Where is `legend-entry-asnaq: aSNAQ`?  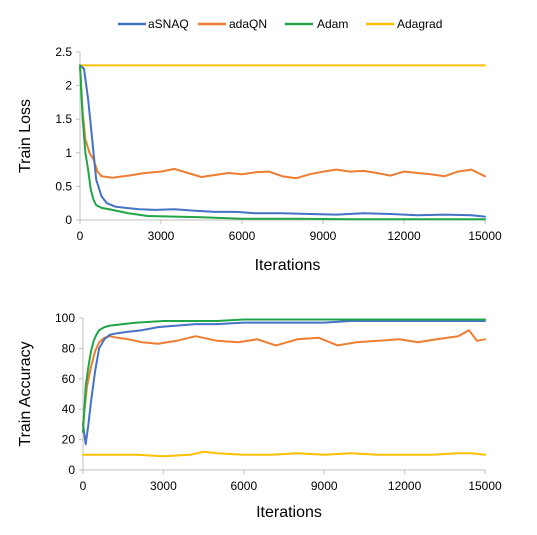
legend-entry-asnaq: aSNAQ is located at coordinates (153, 24).